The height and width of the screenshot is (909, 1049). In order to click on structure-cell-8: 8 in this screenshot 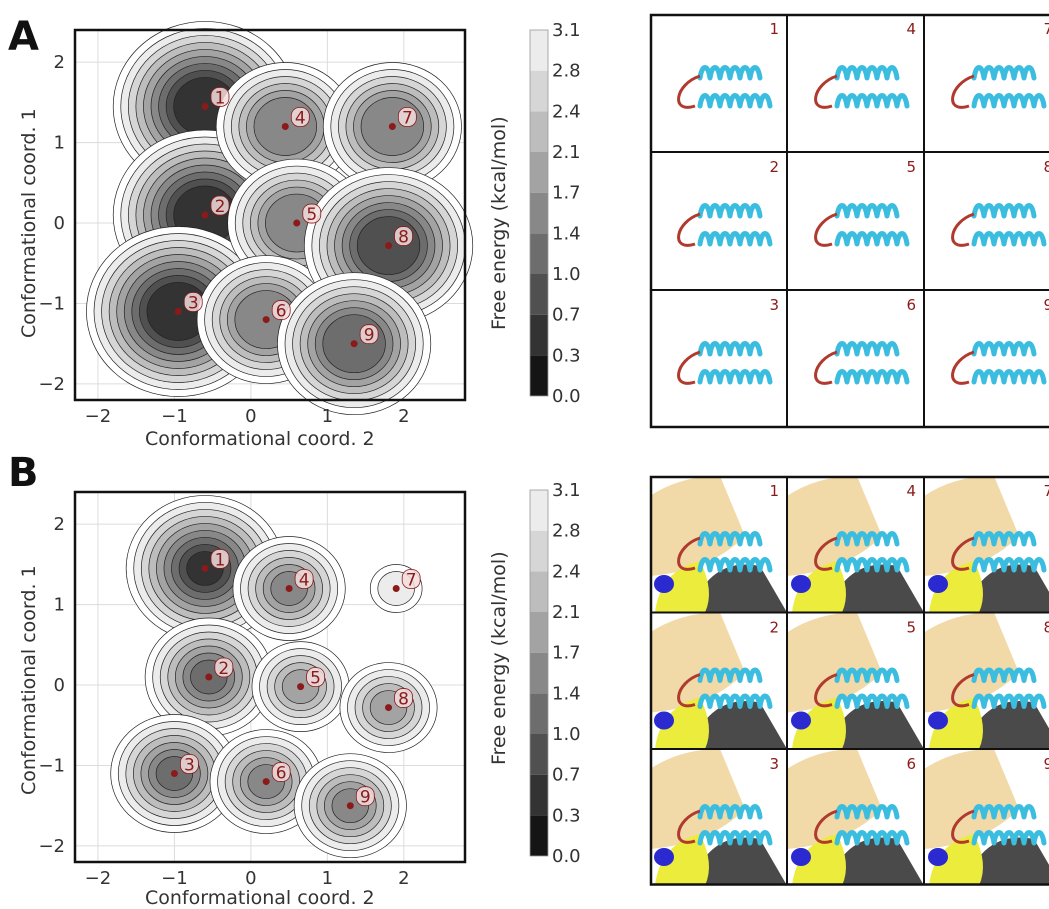, I will do `click(986, 680)`.